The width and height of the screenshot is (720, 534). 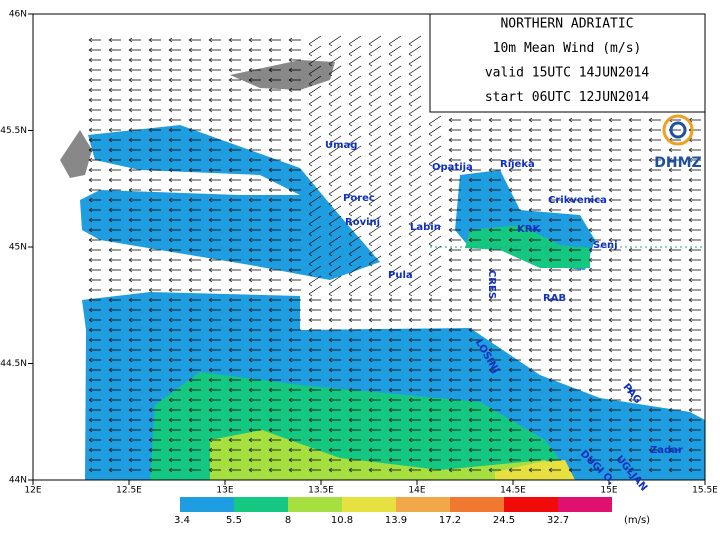 What do you see at coordinates (76, 154) in the screenshot?
I see `land-edge` at bounding box center [76, 154].